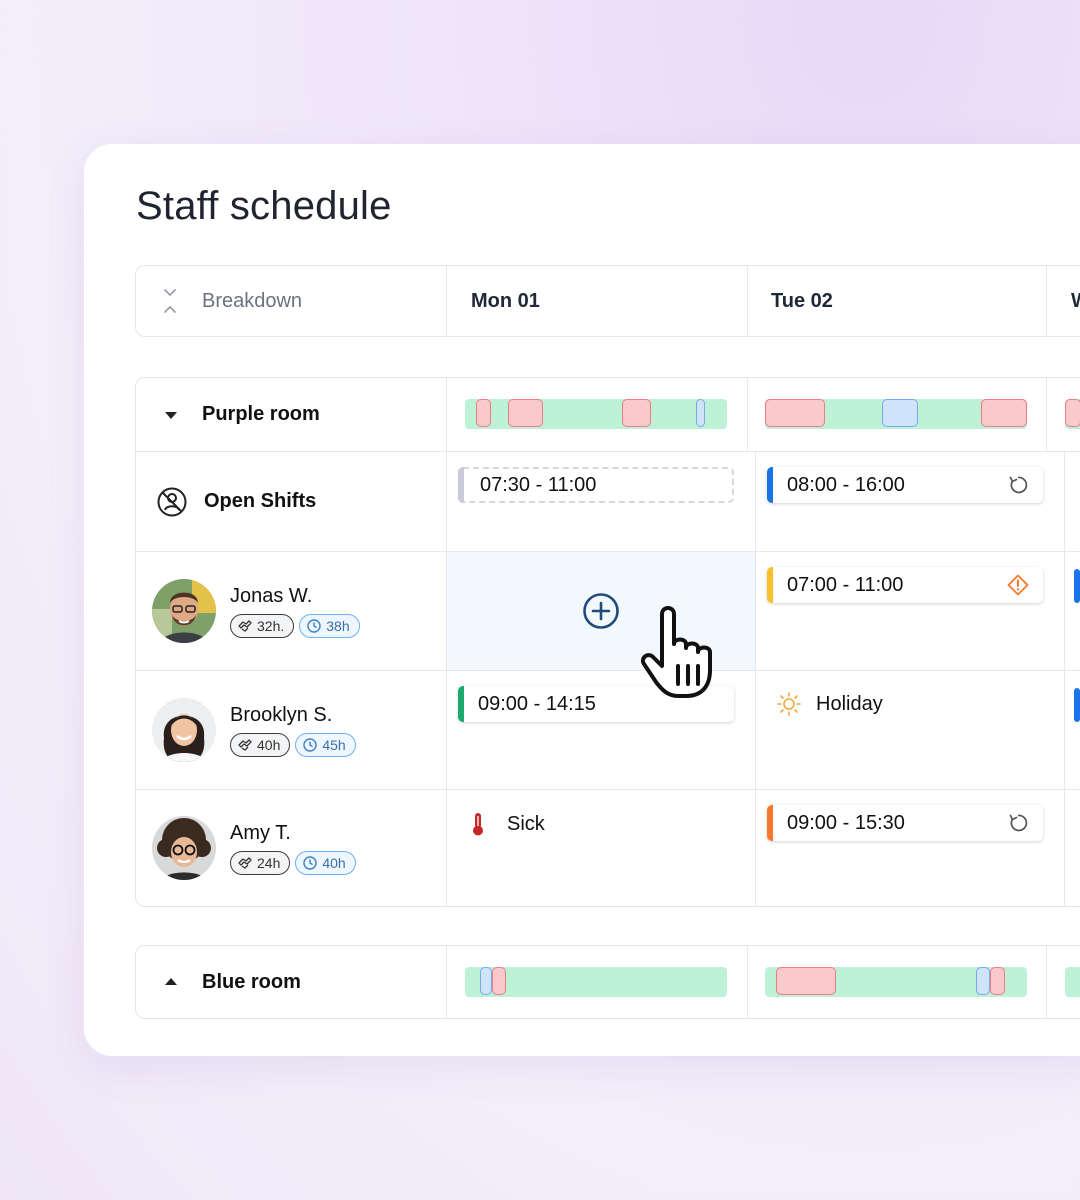 The width and height of the screenshot is (1080, 1200). Describe the element at coordinates (601, 611) in the screenshot. I see `plus-circle-icon` at that location.